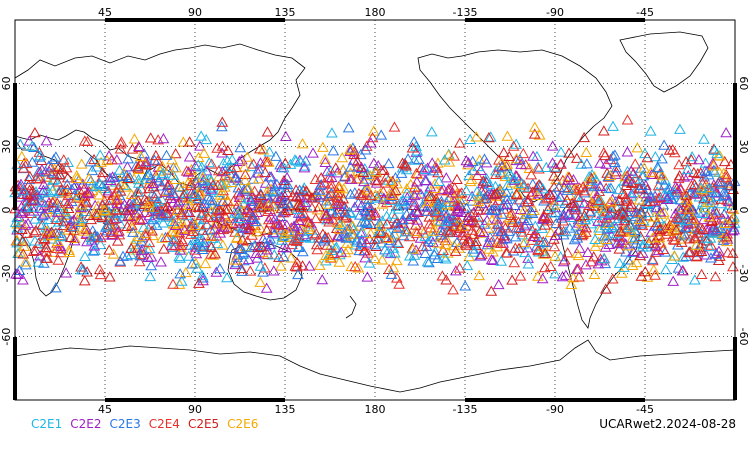 The height and width of the screenshot is (450, 750). I want to click on top-longitude-labels: 45 90 135 180 -135 -90 -45, so click(376, 12).